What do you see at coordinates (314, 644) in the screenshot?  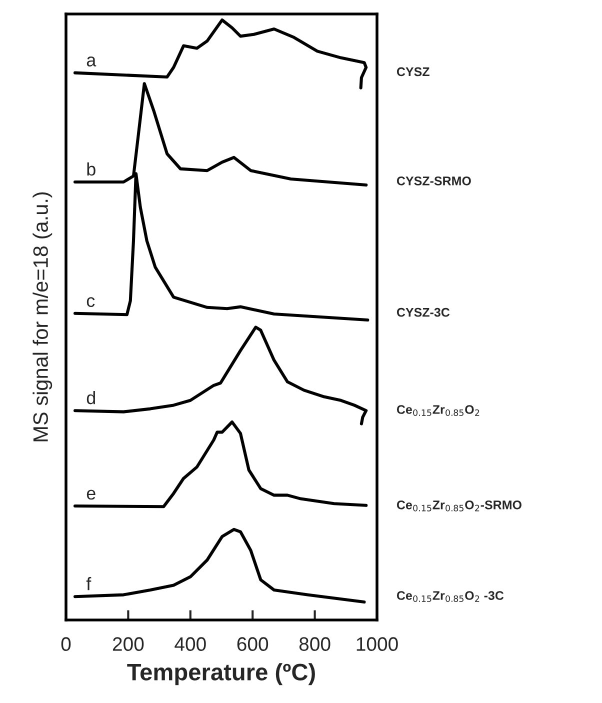 I see `x-tick-label: 800` at bounding box center [314, 644].